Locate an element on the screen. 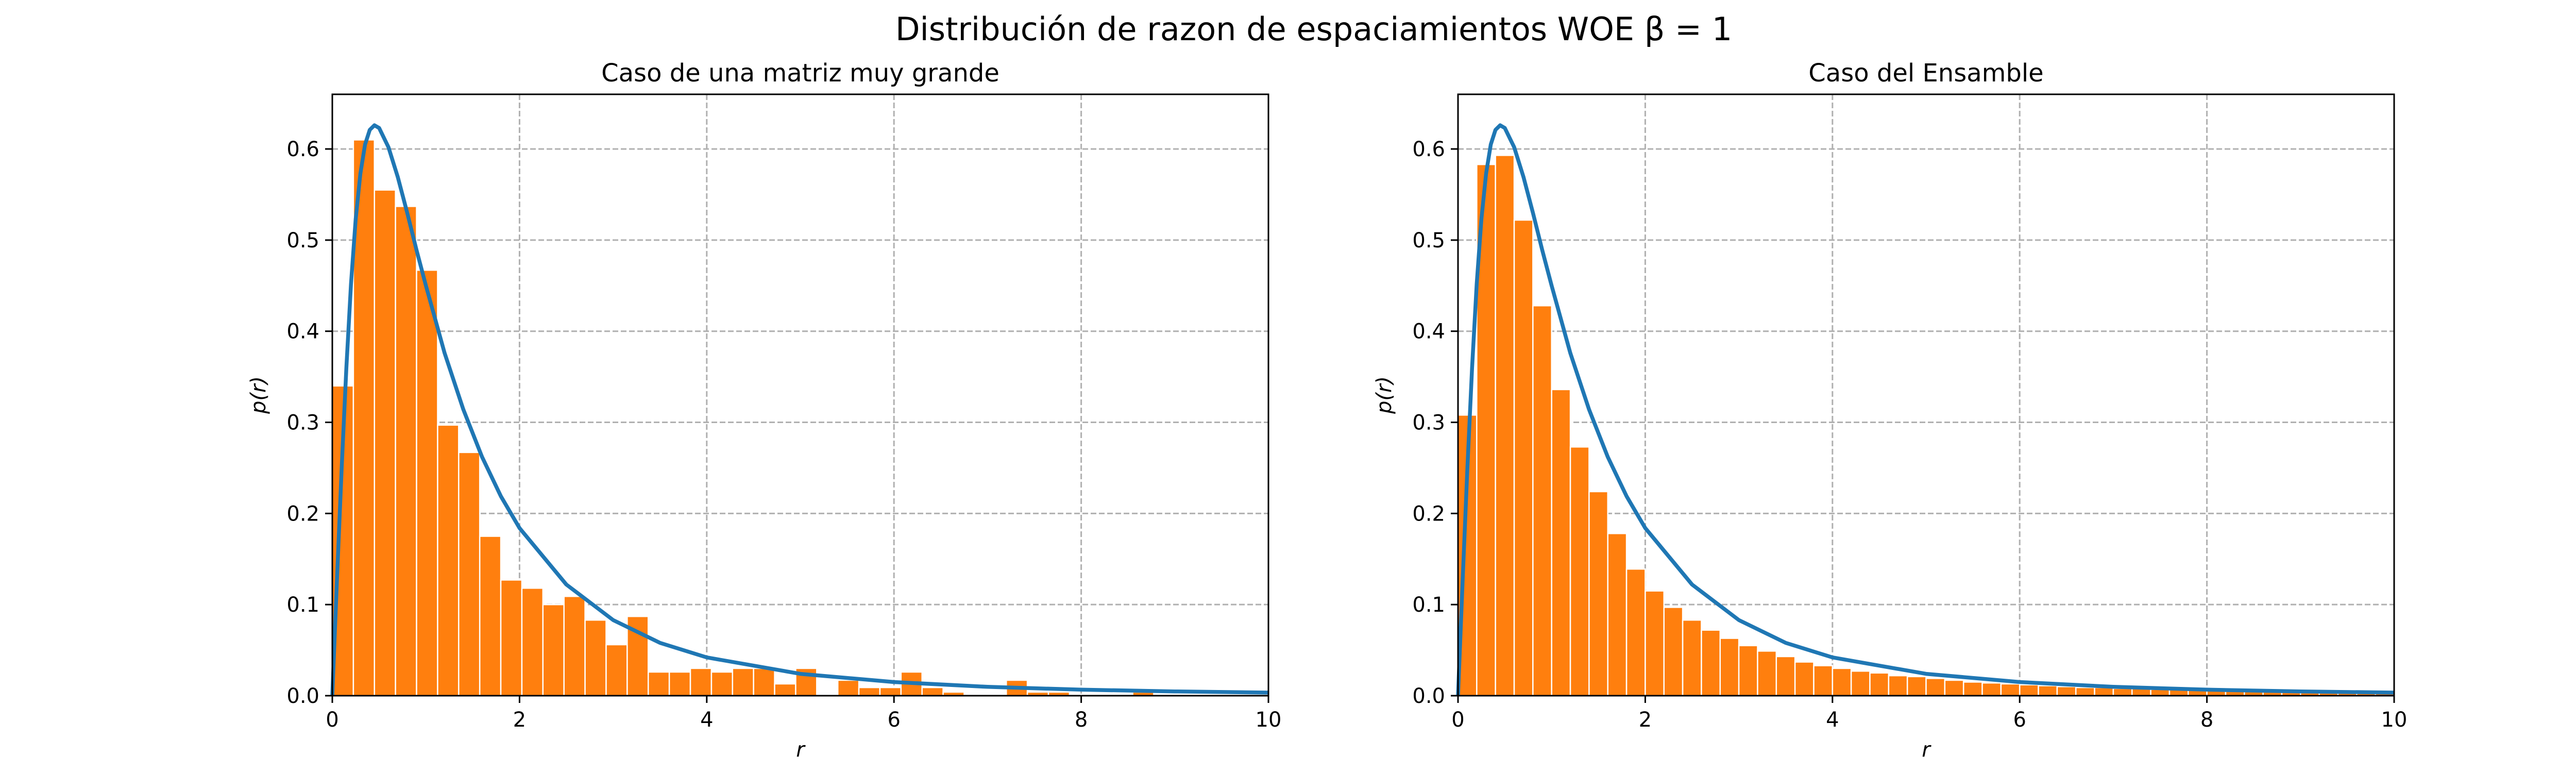 The height and width of the screenshot is (773, 2576). chart-title: Caso del Ensamble is located at coordinates (1925, 73).